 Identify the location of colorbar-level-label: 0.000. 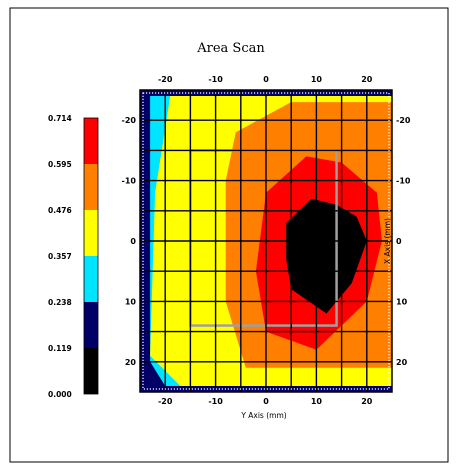
(60, 394).